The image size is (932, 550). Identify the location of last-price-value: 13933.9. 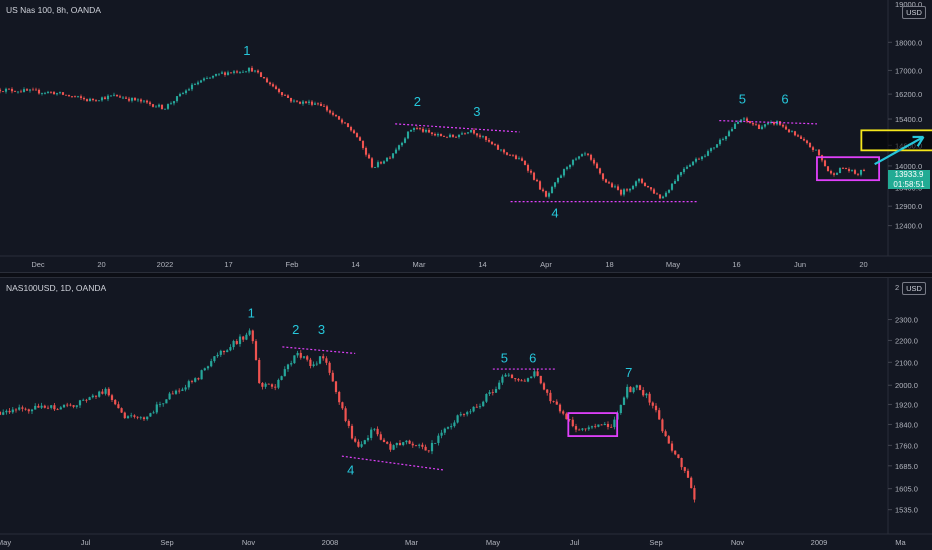
(909, 174).